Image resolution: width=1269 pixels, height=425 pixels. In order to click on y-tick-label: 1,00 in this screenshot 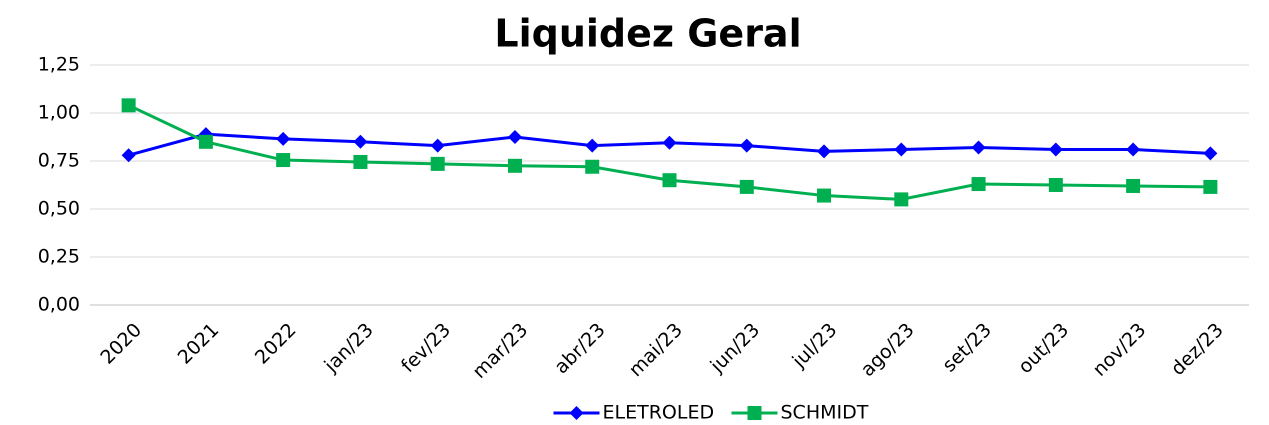, I will do `click(59, 113)`.